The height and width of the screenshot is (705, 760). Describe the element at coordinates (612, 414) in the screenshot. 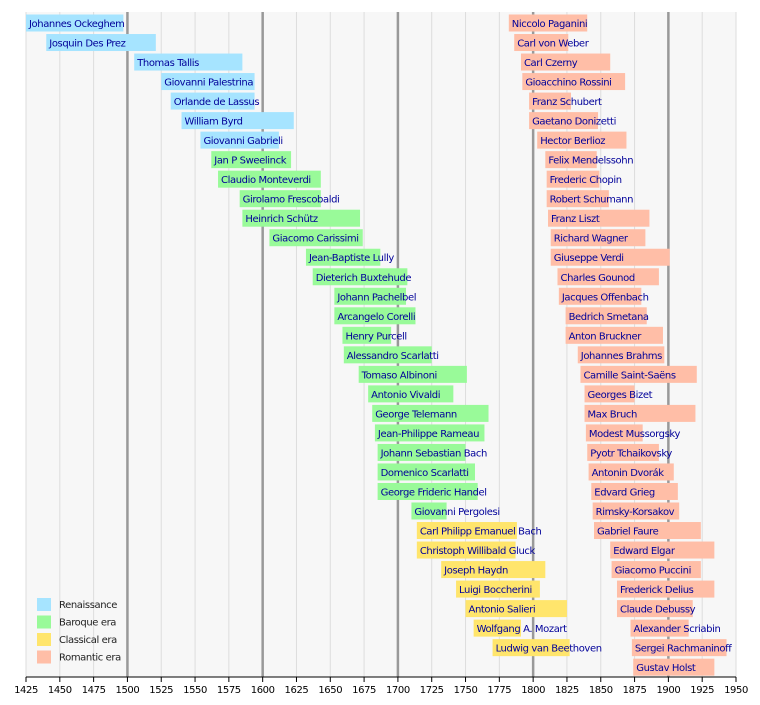

I see `composer-label: Max Bruch` at that location.